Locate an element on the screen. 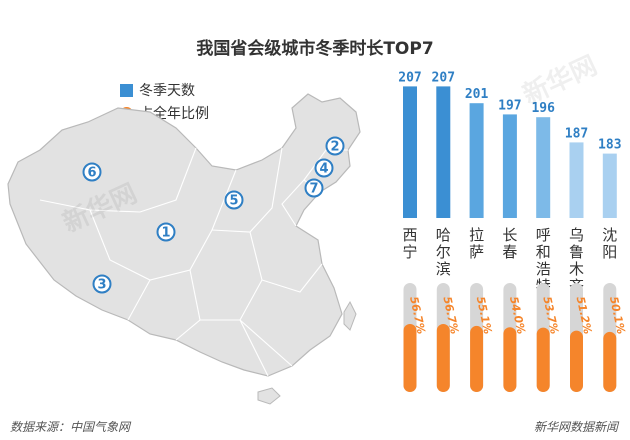  days-value-label: 196 is located at coordinates (543, 108).